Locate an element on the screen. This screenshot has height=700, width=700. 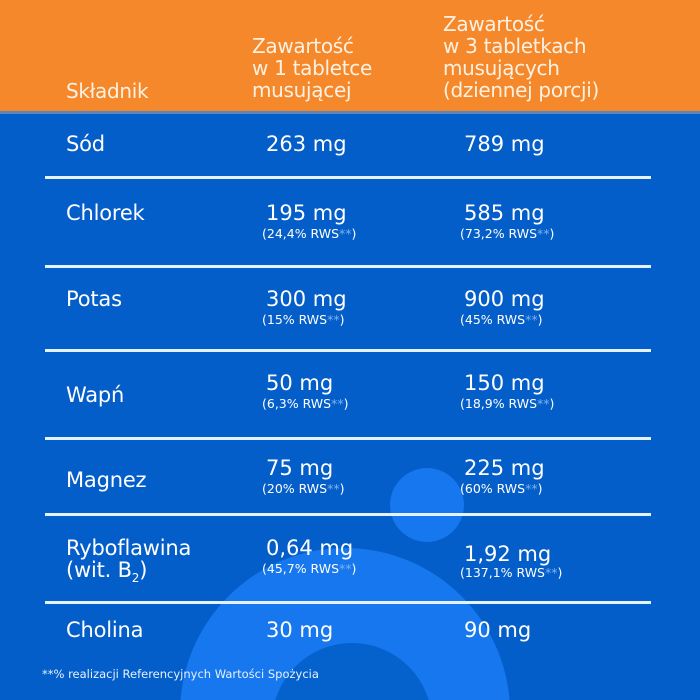
per-day-cell: 225 mg (60% RWS**) is located at coordinates (502, 476).